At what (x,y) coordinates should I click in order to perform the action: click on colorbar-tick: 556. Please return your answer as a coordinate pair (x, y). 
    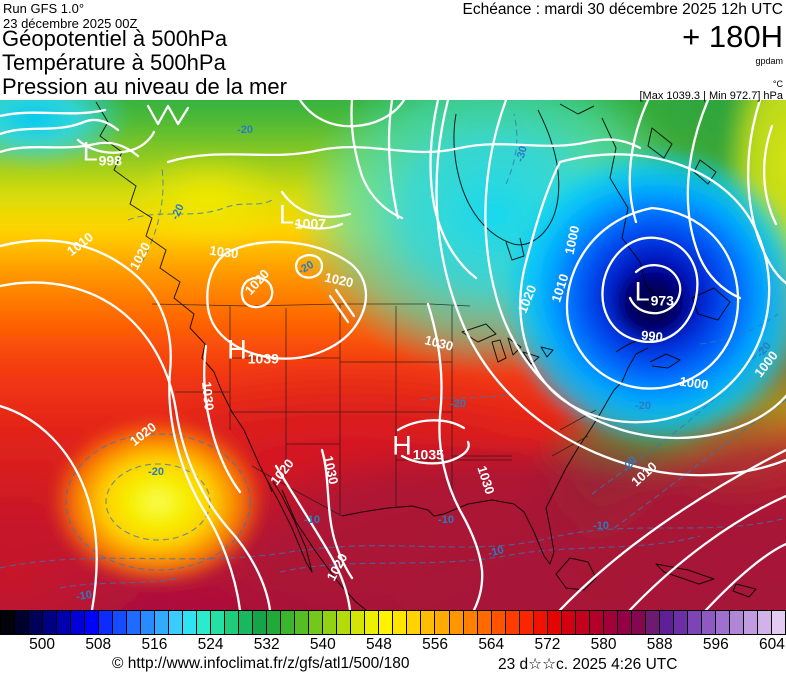
    Looking at the image, I should click on (435, 644).